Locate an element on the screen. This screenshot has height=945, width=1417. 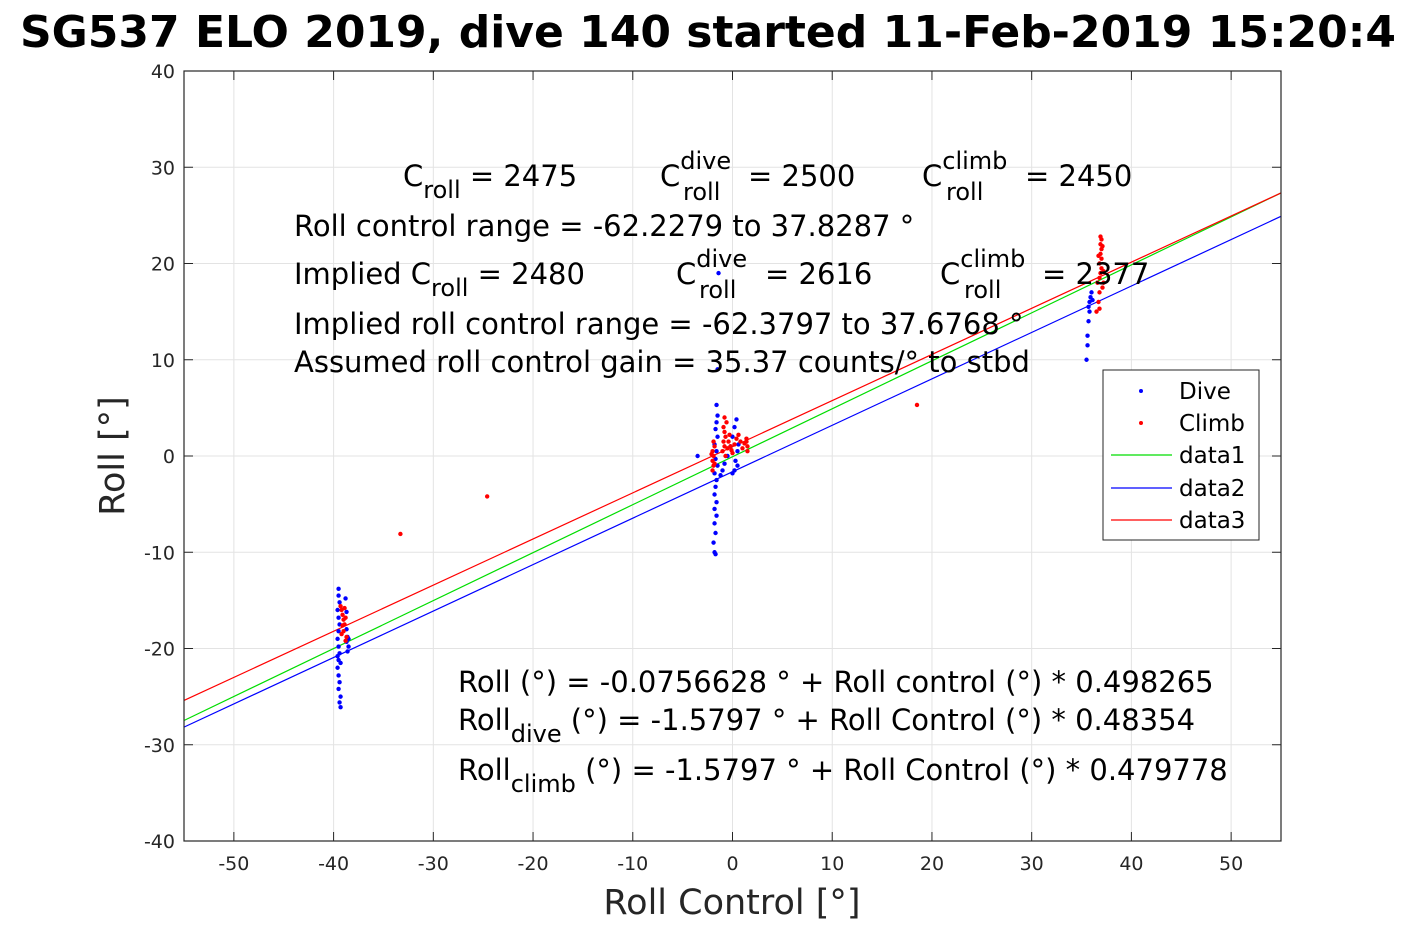
legend-data2-label: data2 is located at coordinates (1212, 489).